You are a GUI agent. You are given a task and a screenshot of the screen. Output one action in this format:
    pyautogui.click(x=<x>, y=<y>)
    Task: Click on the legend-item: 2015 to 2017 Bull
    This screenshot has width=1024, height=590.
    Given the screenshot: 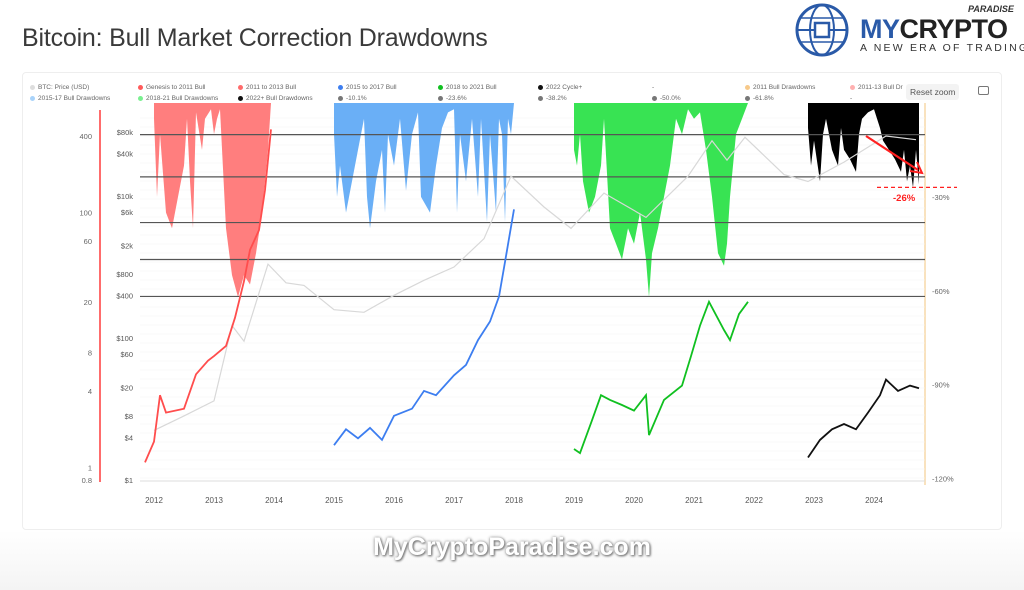 What is the action you would take?
    pyautogui.click(x=367, y=87)
    